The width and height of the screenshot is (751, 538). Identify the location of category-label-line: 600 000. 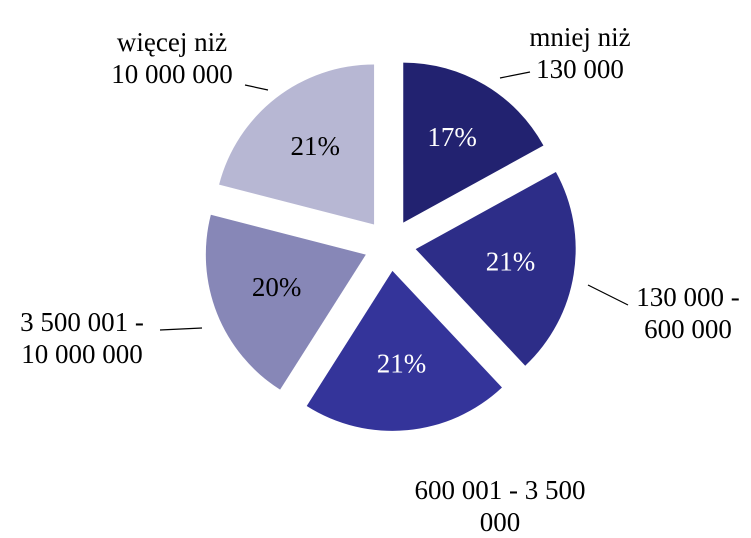
(688, 329).